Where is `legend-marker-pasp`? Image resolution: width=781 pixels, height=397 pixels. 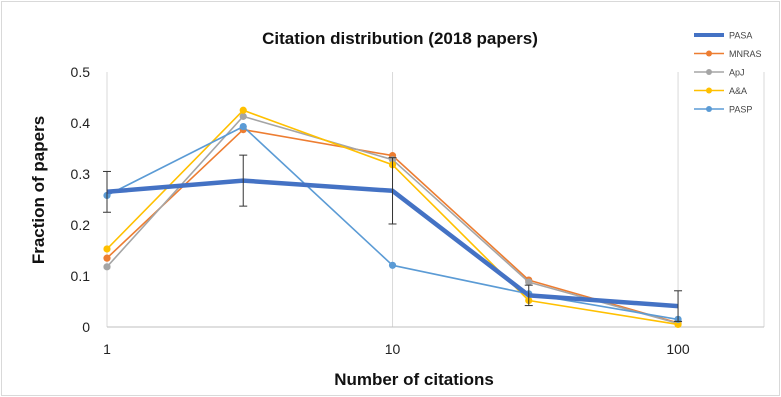 legend-marker-pasp is located at coordinates (709, 109).